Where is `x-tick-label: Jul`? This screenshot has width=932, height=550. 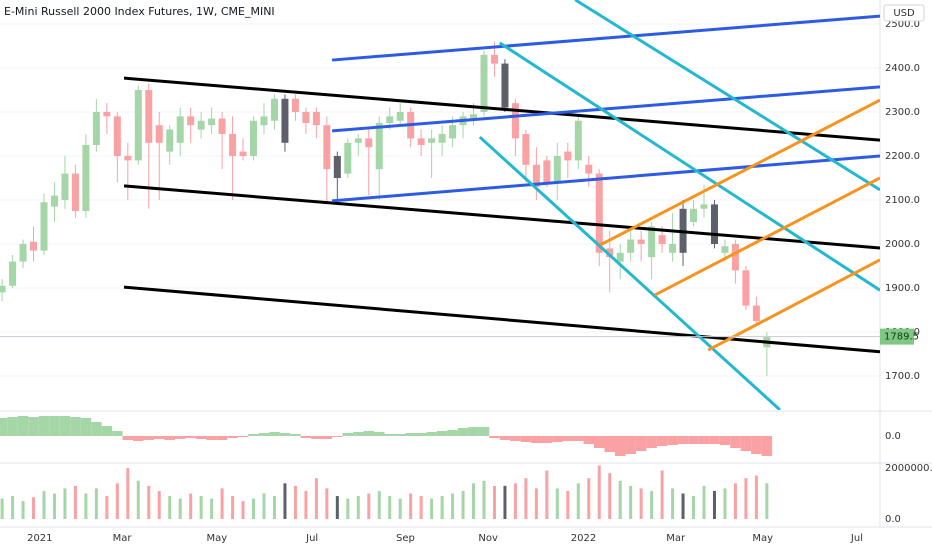 x-tick-label: Jul is located at coordinates (311, 538).